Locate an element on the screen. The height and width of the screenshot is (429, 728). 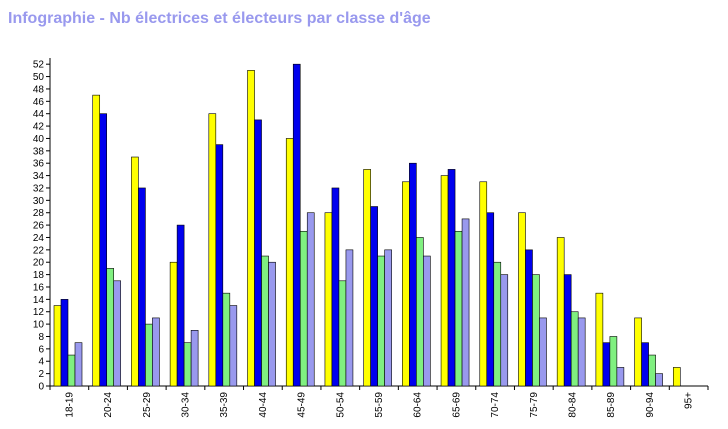
y-tick-label: 26 is located at coordinates (39, 226).